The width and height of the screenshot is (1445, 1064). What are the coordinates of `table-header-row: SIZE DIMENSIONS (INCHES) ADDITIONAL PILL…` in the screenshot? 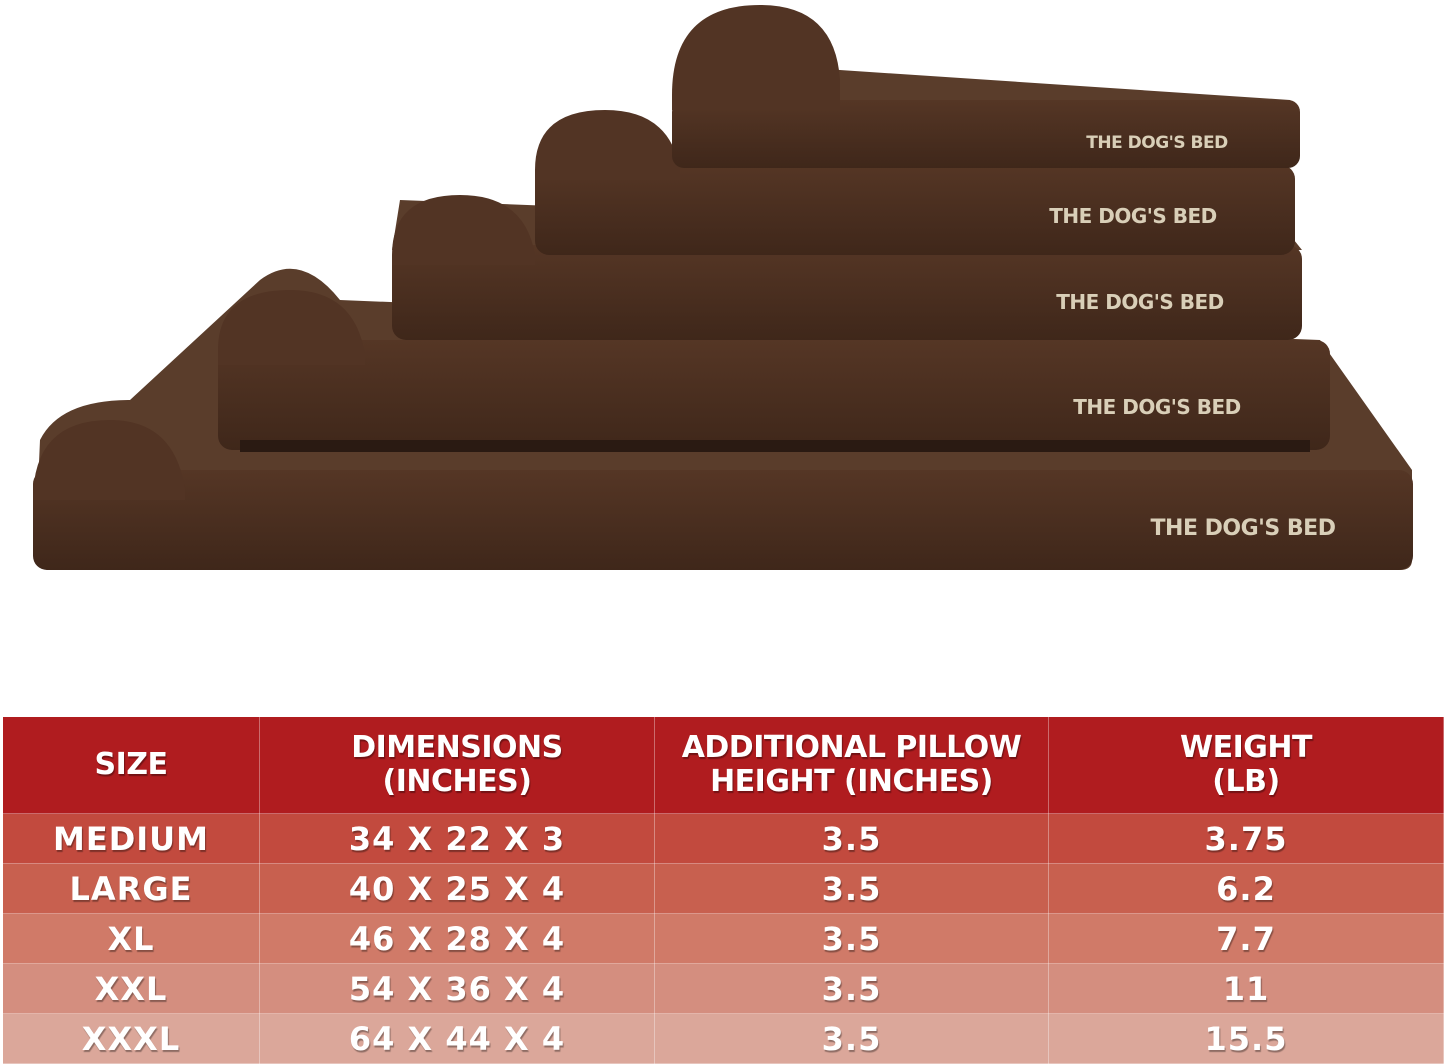 It's located at (723, 765).